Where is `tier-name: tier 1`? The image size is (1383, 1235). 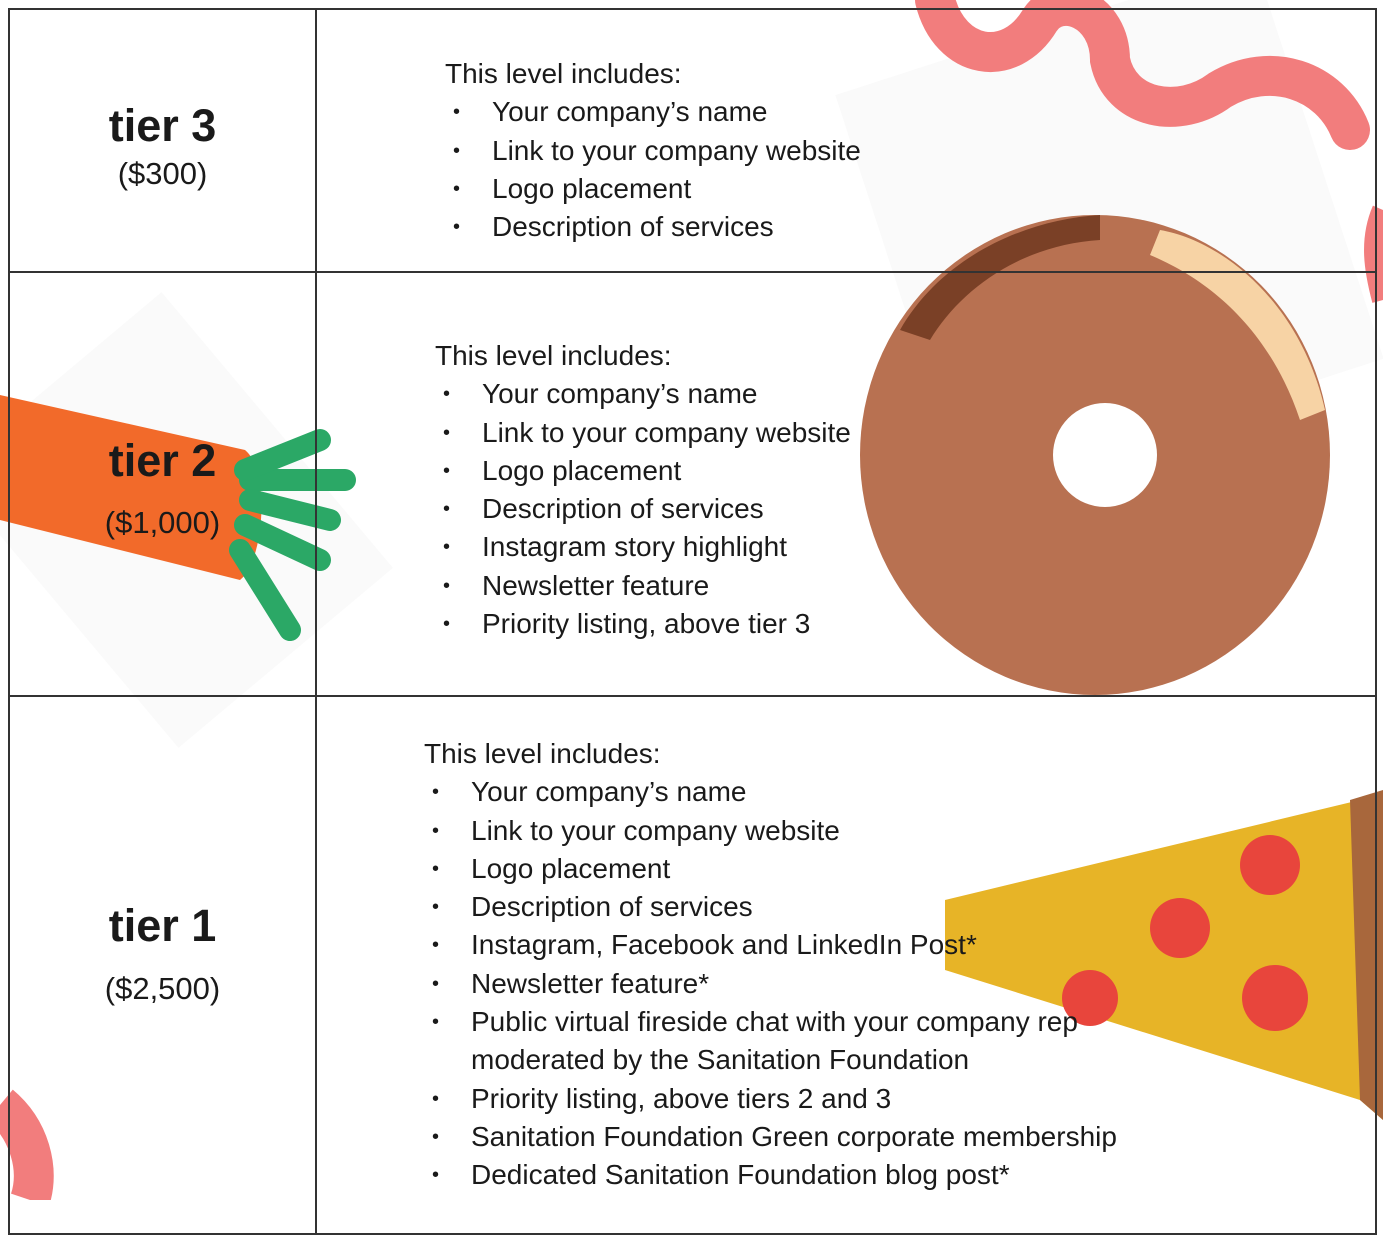 tier-name: tier 1 is located at coordinates (162, 925).